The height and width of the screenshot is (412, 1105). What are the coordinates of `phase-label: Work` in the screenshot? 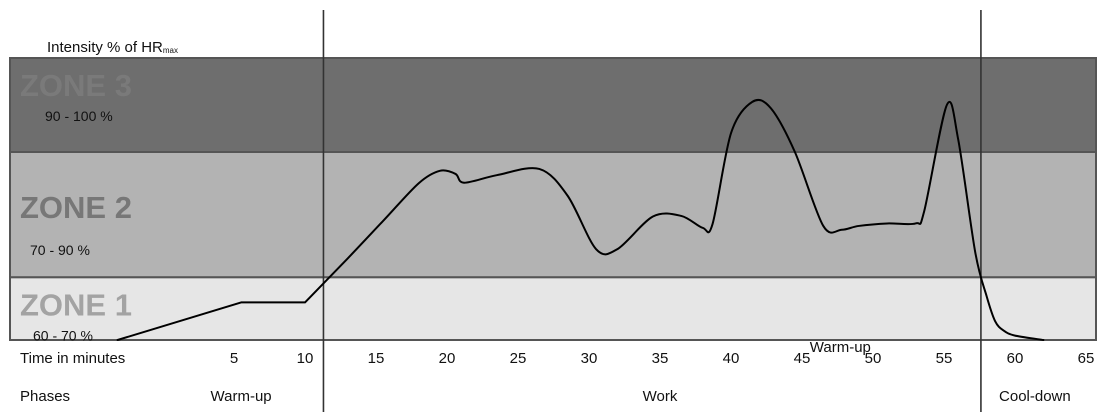 It's located at (660, 396).